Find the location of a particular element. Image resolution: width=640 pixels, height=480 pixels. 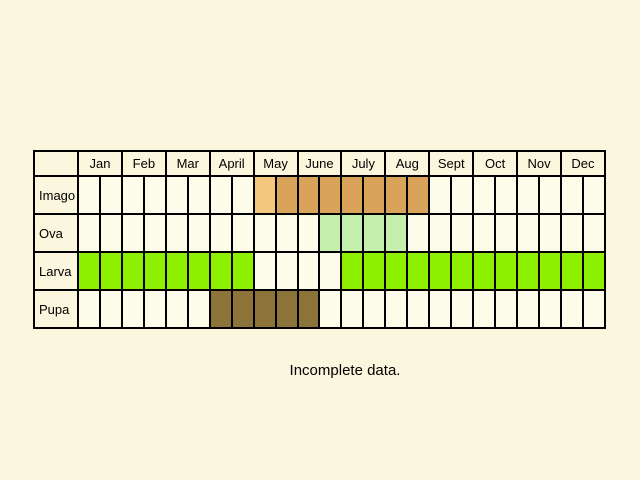

month-header-aug: Aug is located at coordinates (407, 163).